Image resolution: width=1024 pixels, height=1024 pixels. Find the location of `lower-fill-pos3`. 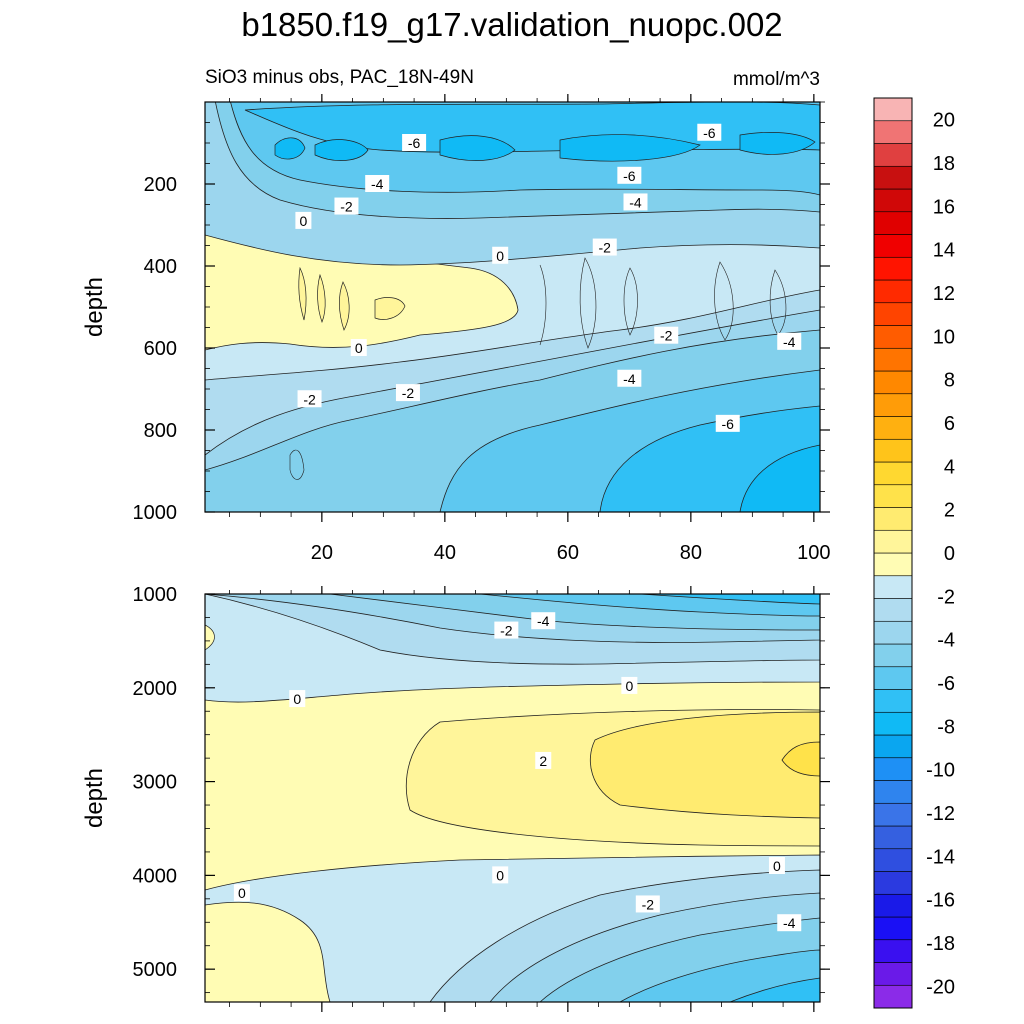

lower-fill-pos3 is located at coordinates (800, 759).